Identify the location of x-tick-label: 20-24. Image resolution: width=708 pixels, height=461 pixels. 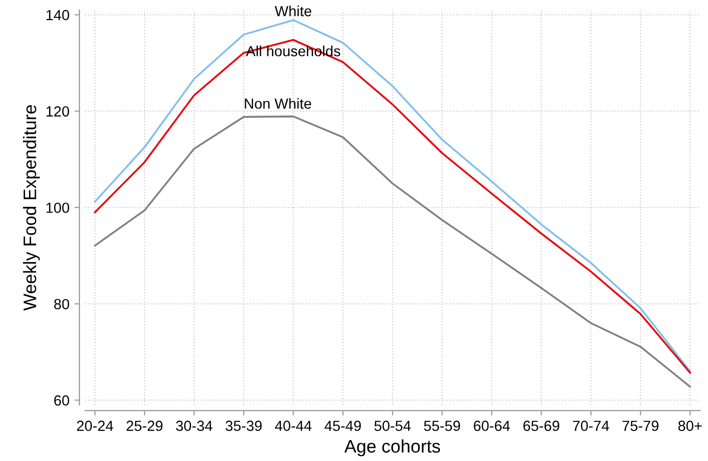
(95, 425).